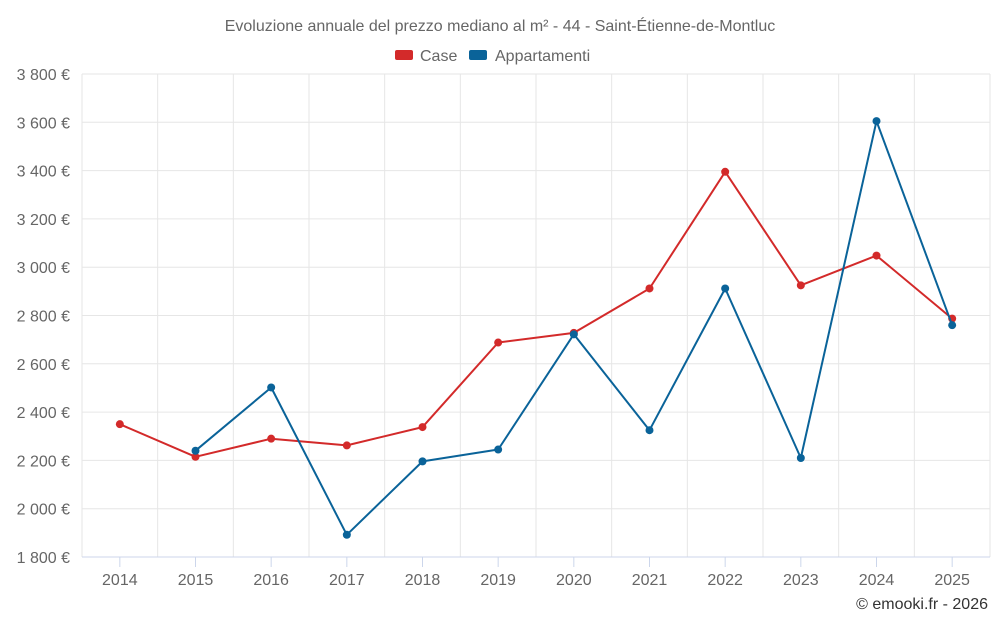 The width and height of the screenshot is (1000, 625). I want to click on y-tick-label: 2 800 €, so click(43, 317).